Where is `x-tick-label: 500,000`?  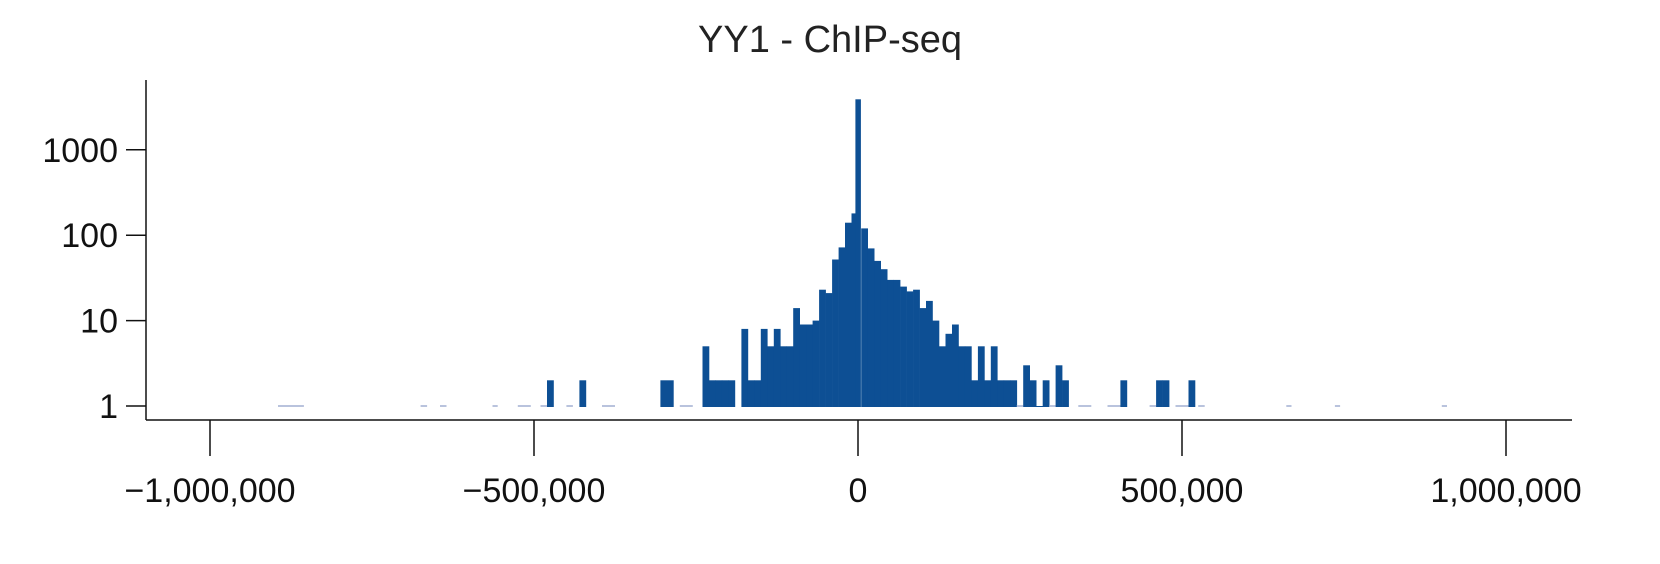 x-tick-label: 500,000 is located at coordinates (1182, 491).